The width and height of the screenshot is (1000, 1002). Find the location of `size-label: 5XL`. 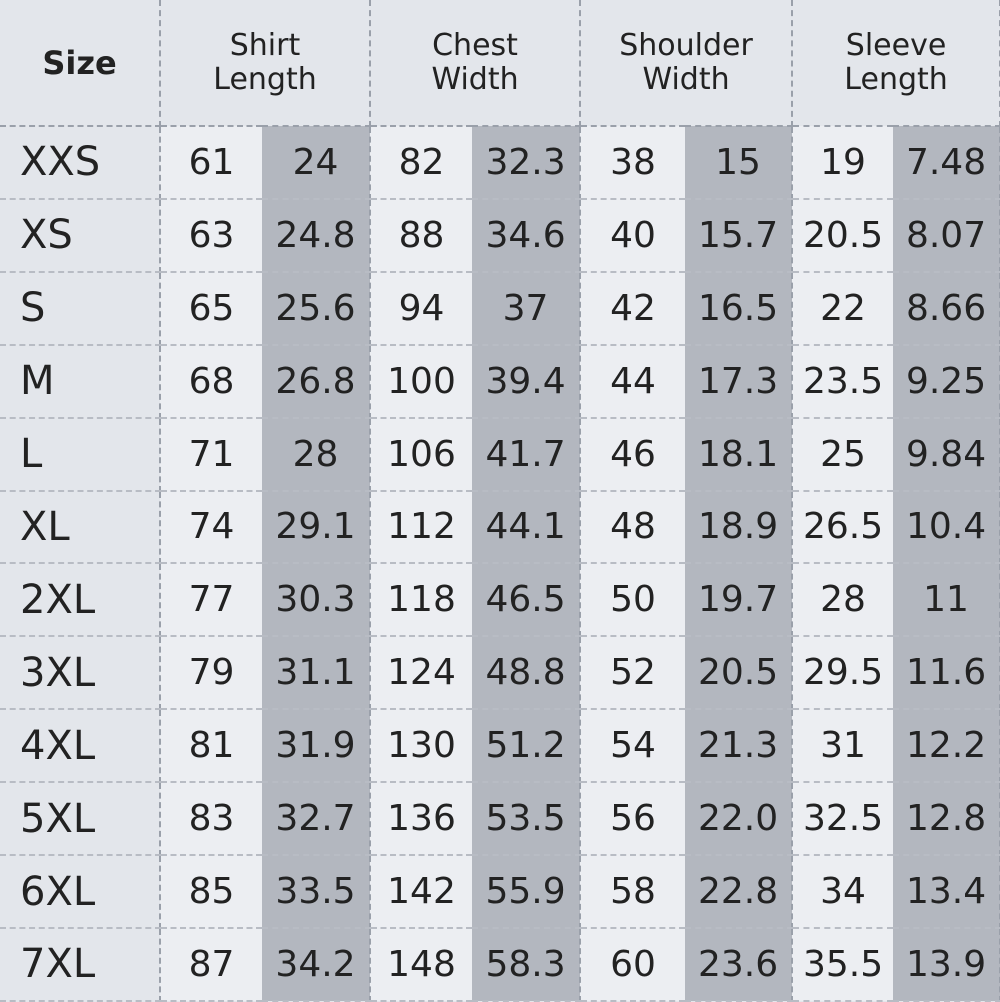

size-label: 5XL is located at coordinates (80, 819).